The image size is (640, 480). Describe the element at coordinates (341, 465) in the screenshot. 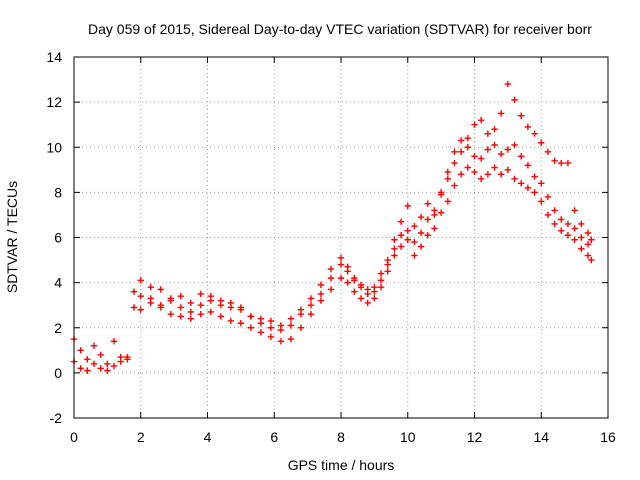

I see `x-axis-label: GPS time / hours` at that location.